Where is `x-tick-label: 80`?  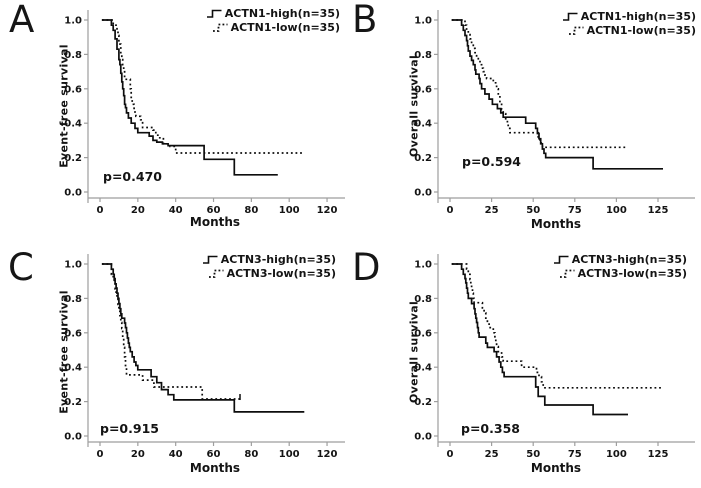
x-tick-label: 80 is located at coordinates (251, 454).